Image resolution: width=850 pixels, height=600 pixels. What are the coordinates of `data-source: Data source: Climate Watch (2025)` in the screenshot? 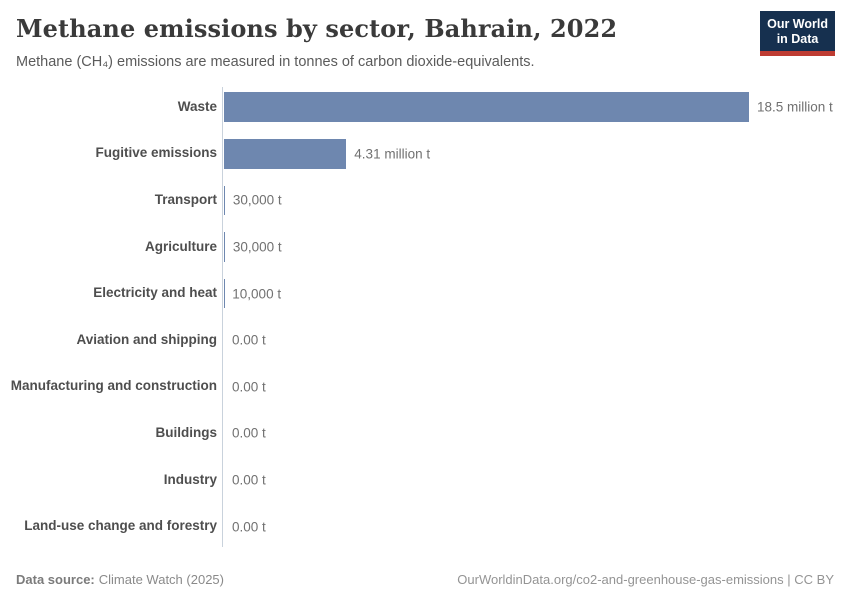 It's located at (120, 579).